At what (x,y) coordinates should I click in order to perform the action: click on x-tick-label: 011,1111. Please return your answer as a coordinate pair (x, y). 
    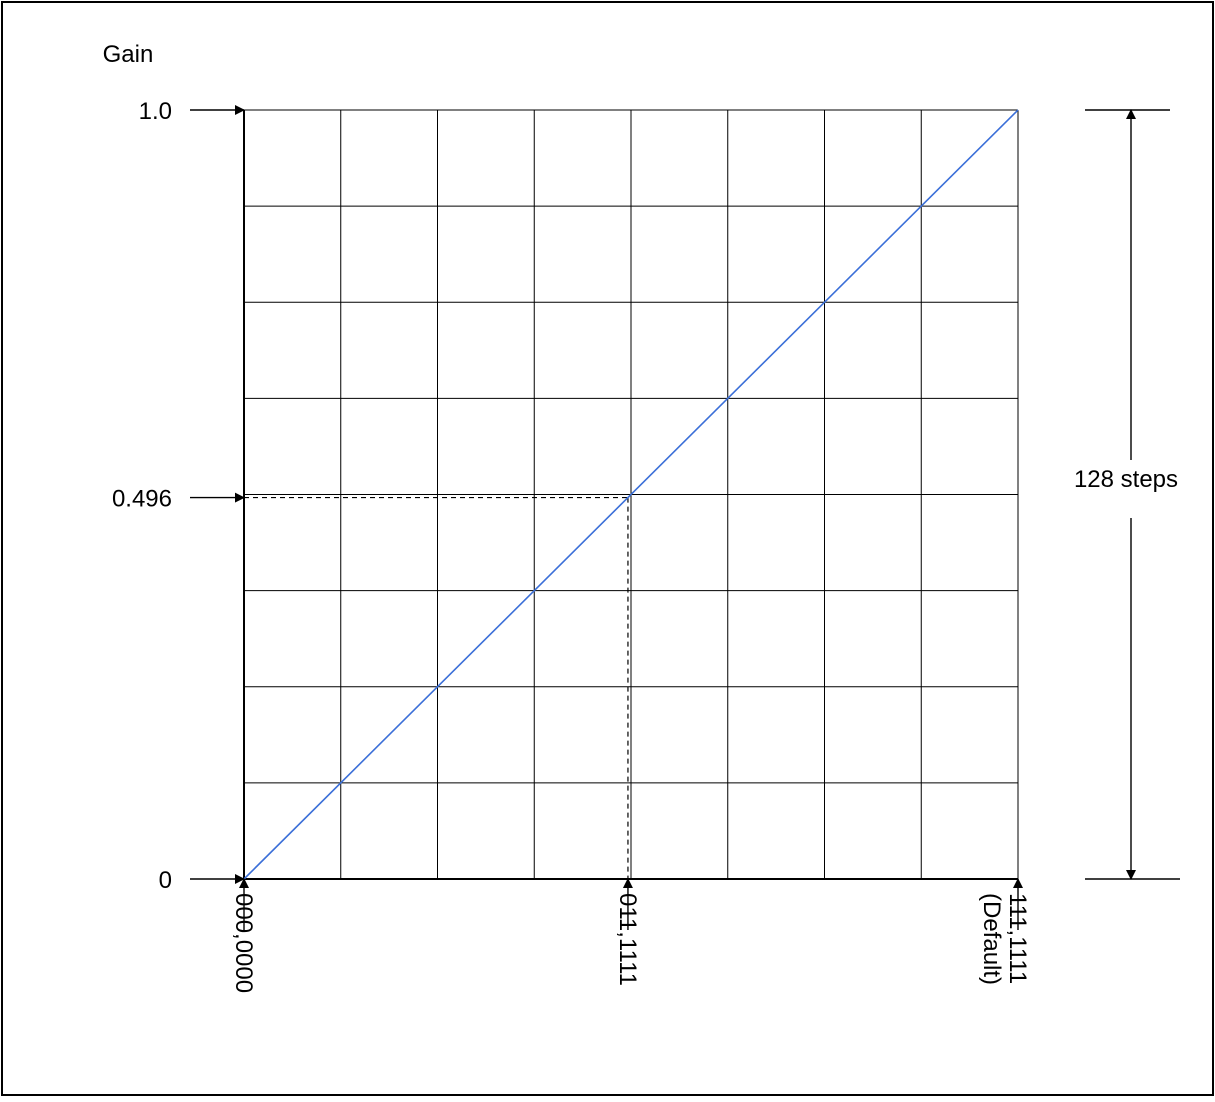
    Looking at the image, I should click on (627, 939).